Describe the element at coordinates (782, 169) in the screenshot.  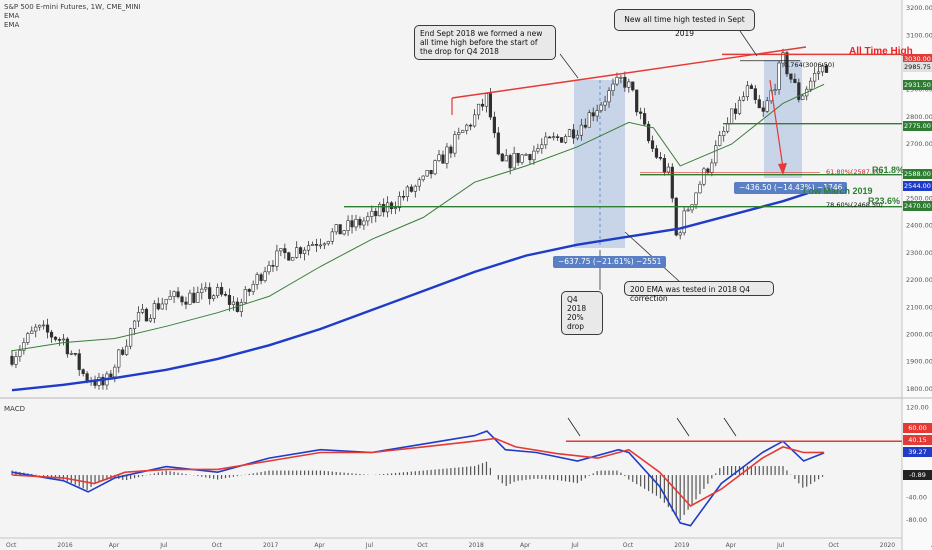
I see `projection-arrow-head` at that location.